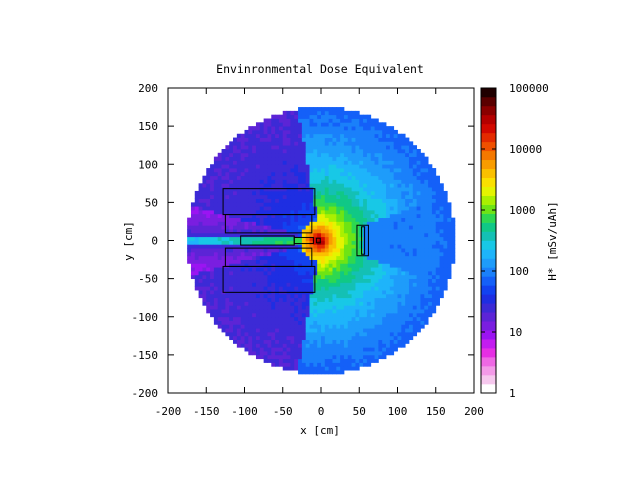 The height and width of the screenshot is (480, 640). I want to click on heat-cell-2052, so click(327, 158).